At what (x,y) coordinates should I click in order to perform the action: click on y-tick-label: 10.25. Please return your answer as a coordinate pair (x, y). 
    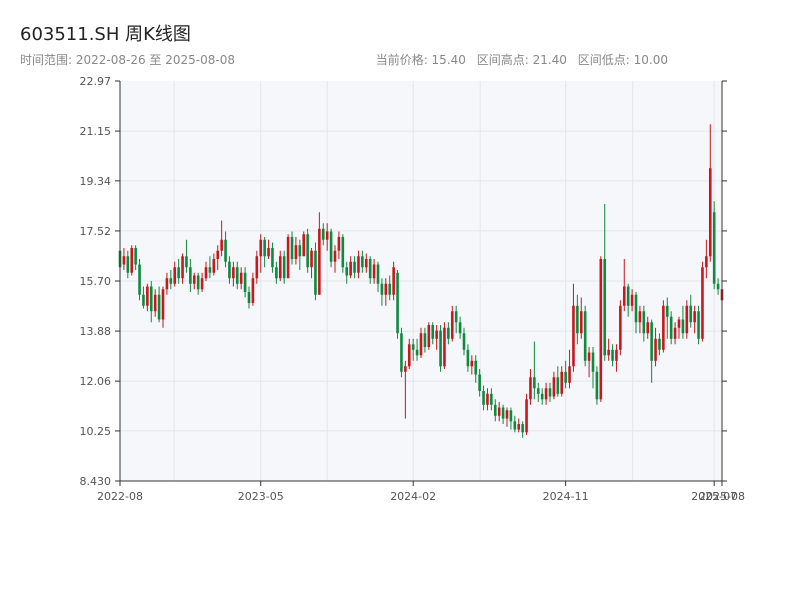
    Looking at the image, I should click on (96, 431).